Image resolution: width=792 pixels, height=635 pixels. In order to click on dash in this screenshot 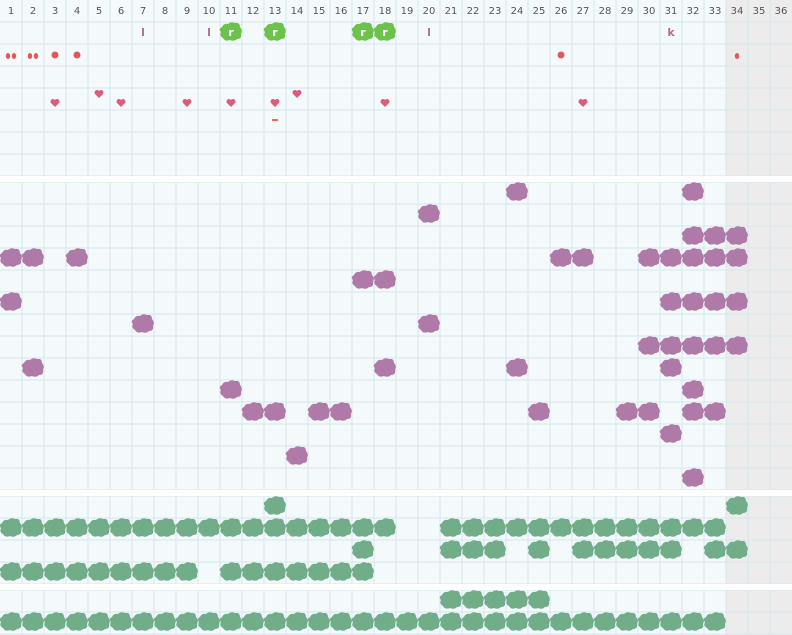, I will do `click(275, 120)`.